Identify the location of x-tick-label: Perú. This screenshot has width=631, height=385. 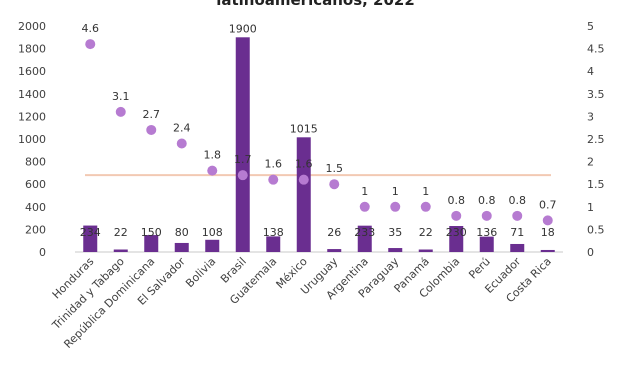
(479, 268).